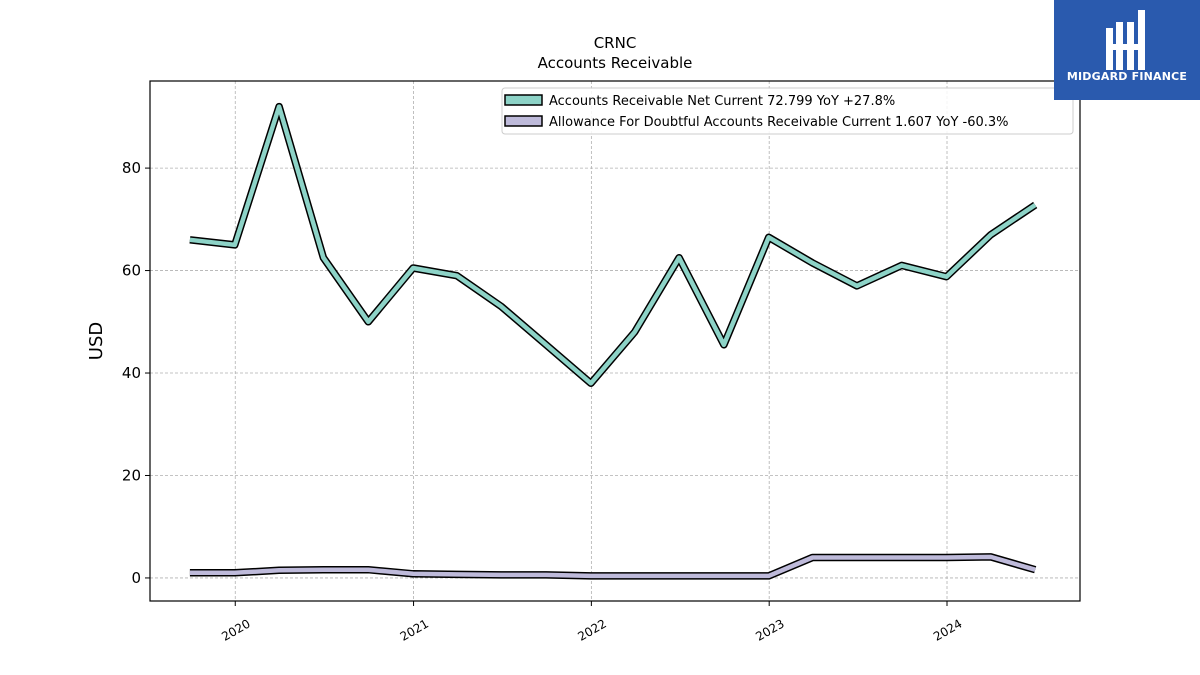 Image resolution: width=1200 pixels, height=675 pixels. I want to click on x-tick-label: 2023, so click(769, 629).